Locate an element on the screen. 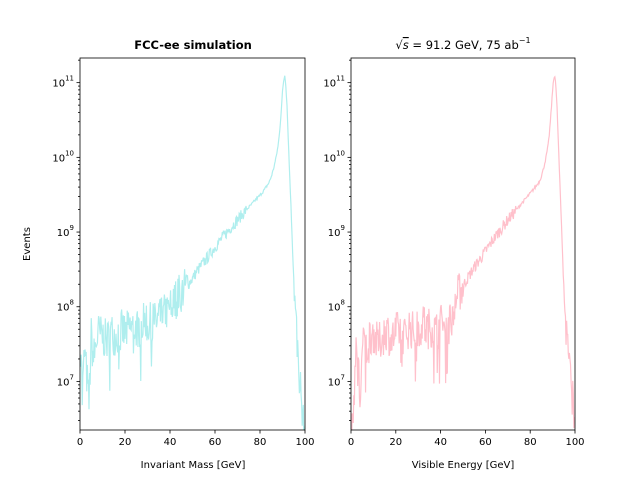  left-chart-title: FCC-ee simulation is located at coordinates (193, 45).